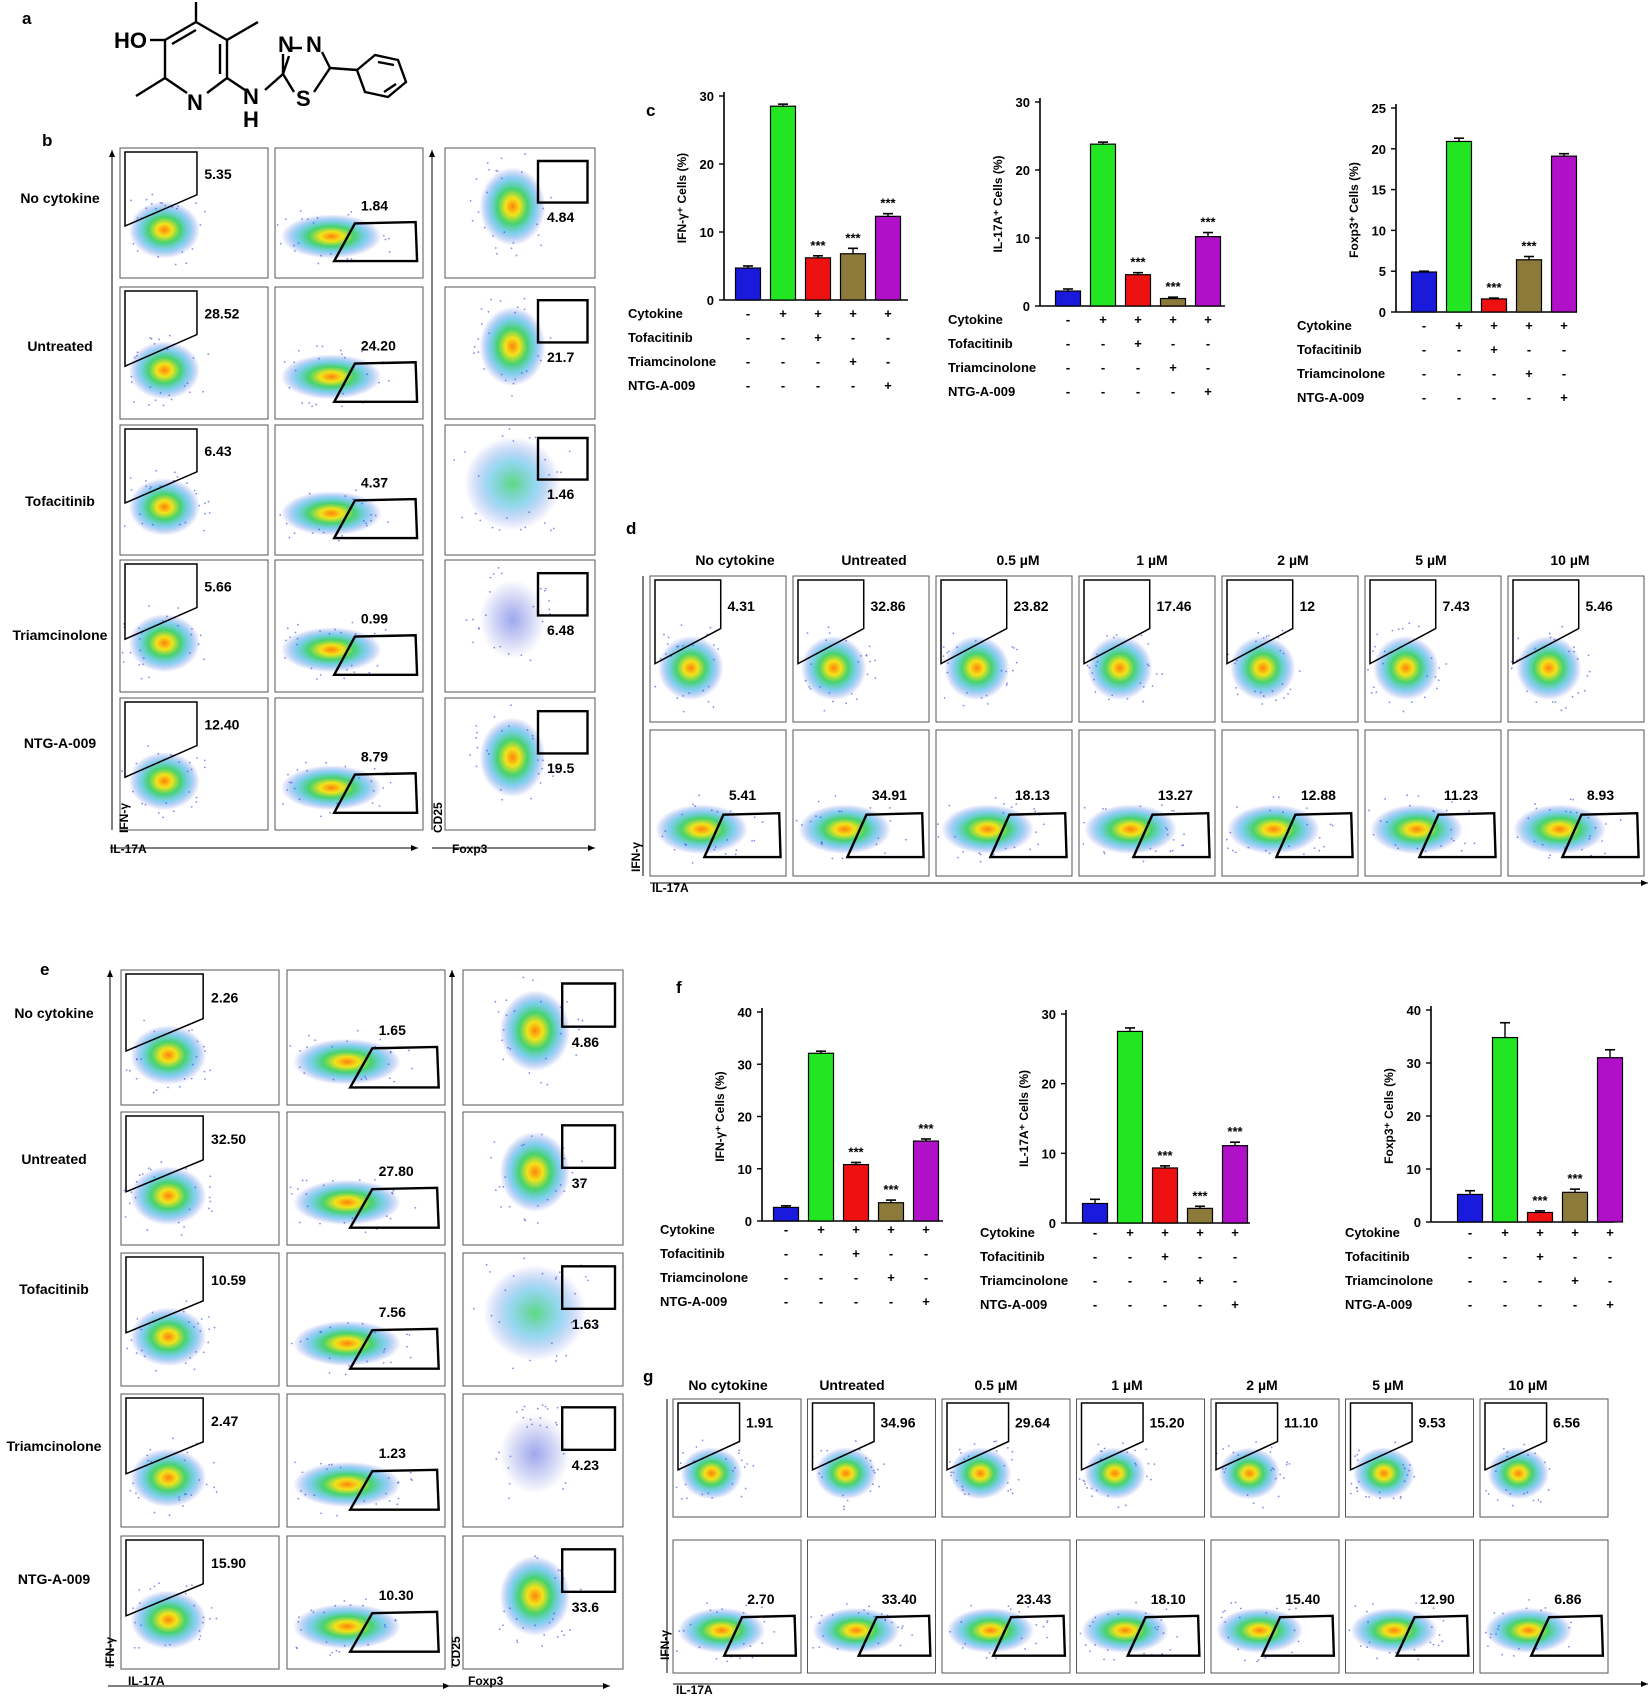 The image size is (1650, 1697). Describe the element at coordinates (1032, 1422) in the screenshot. I see `gate-percentage: 29.64` at that location.